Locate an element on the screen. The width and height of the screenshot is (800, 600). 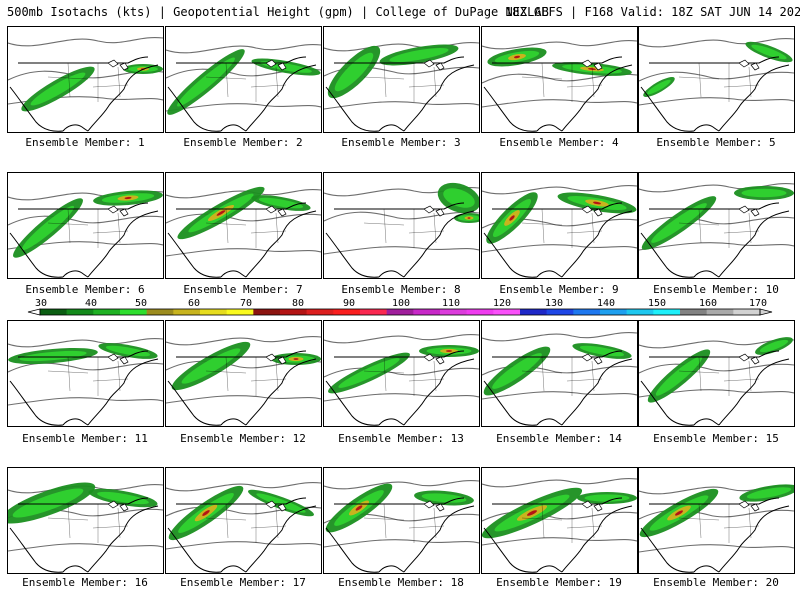
colorbar-label: 80 is located at coordinates (298, 303).